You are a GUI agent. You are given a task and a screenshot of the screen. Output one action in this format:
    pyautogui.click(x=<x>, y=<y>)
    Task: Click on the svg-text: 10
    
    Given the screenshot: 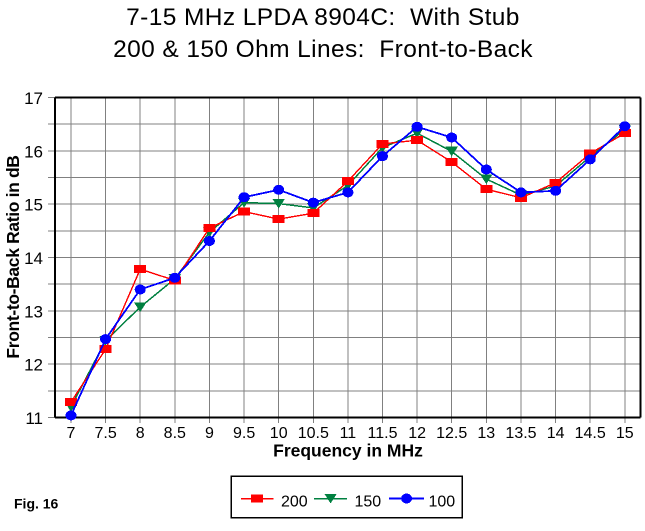 What is the action you would take?
    pyautogui.click(x=279, y=433)
    